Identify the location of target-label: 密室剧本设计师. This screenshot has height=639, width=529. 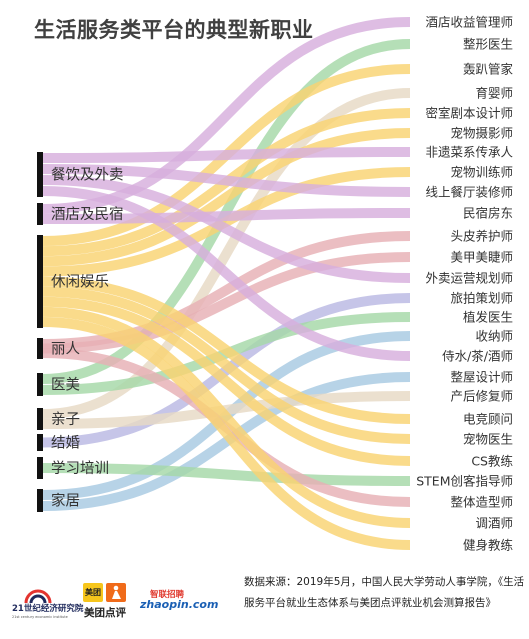
(469, 113).